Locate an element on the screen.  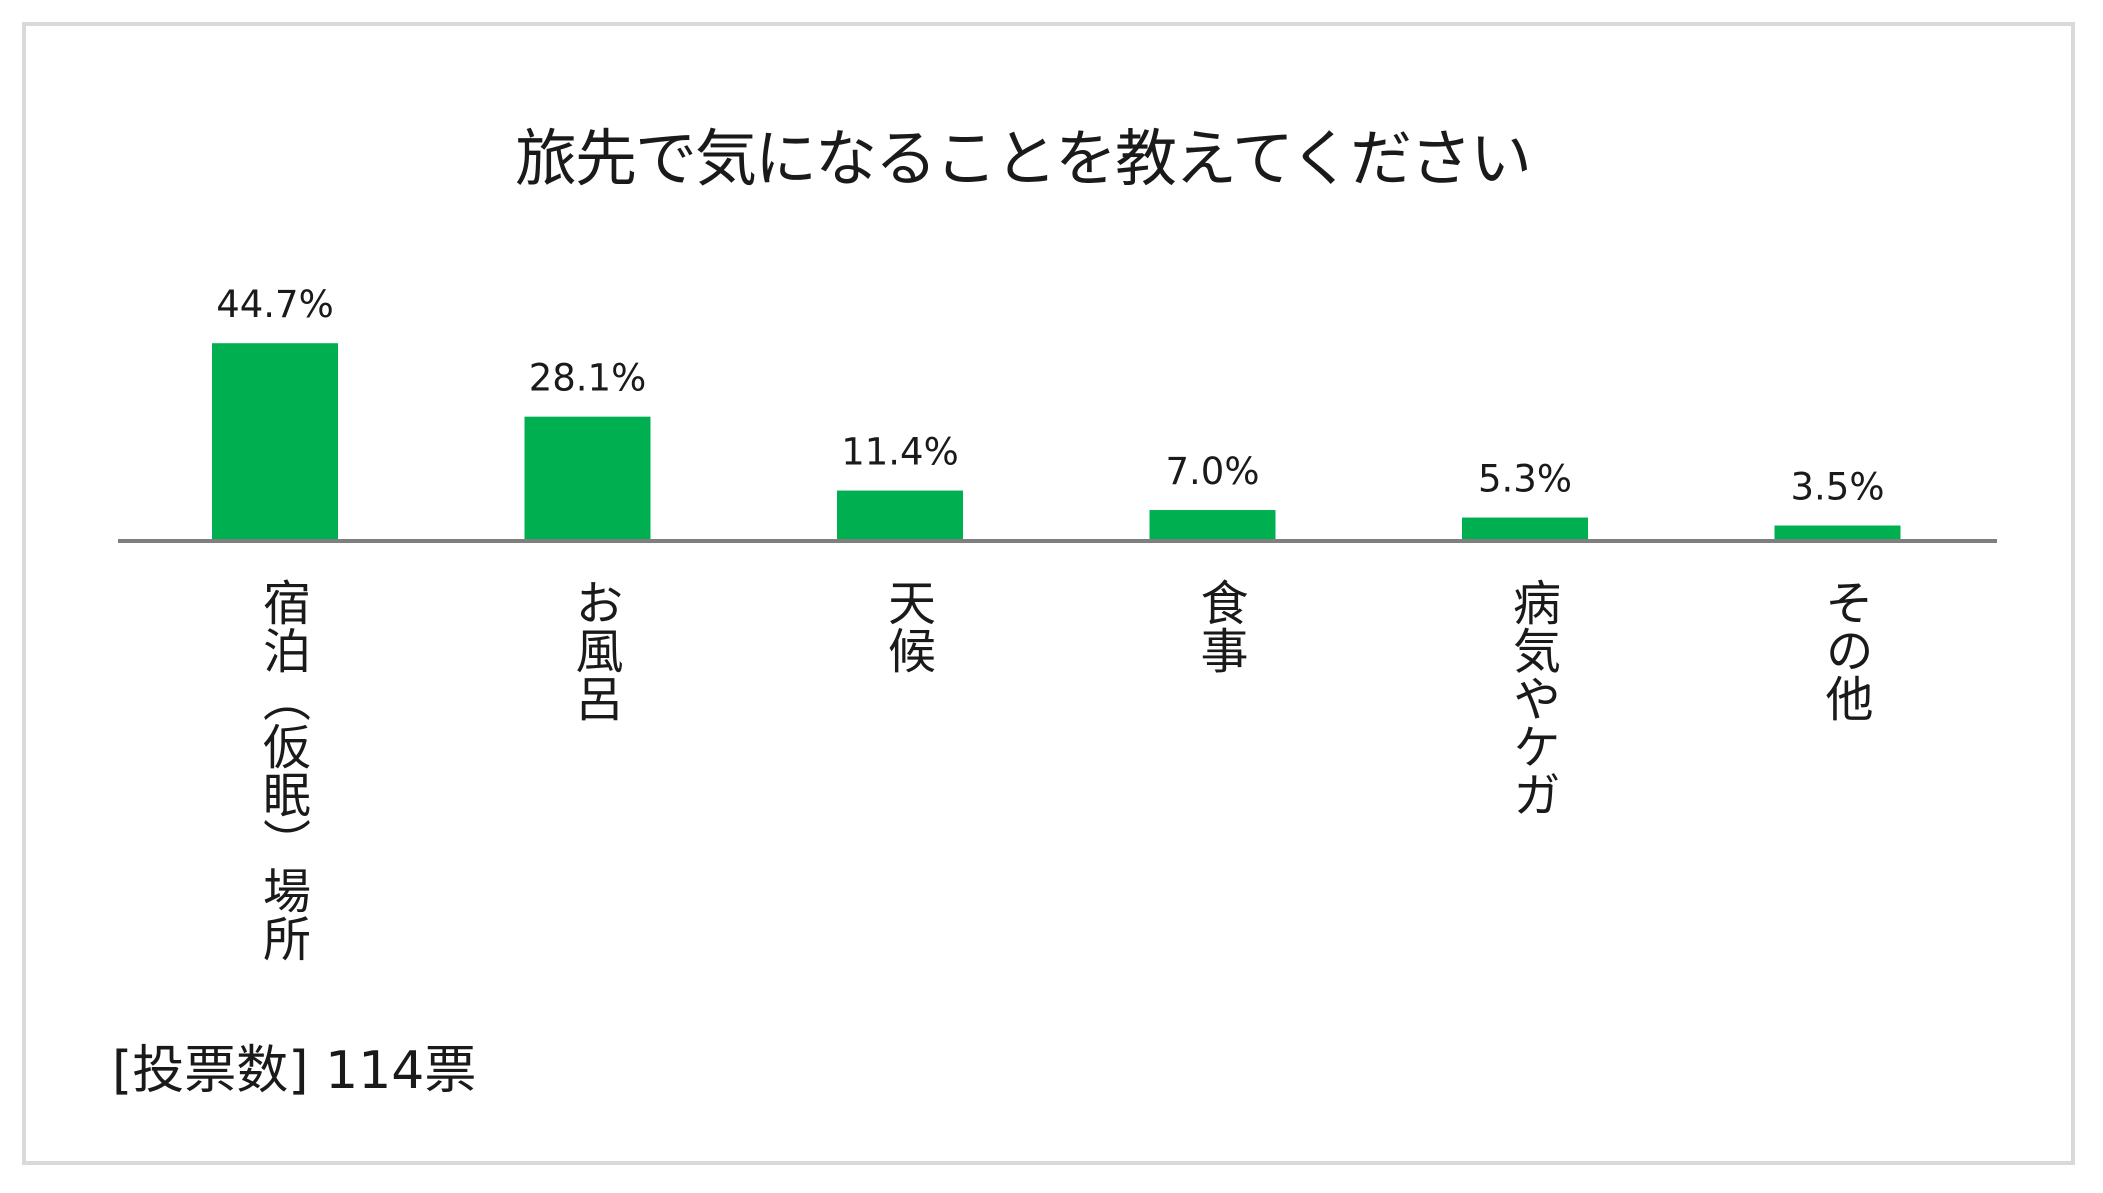
chart-title: 旅先で気になることを教えてください is located at coordinates (1023, 158).